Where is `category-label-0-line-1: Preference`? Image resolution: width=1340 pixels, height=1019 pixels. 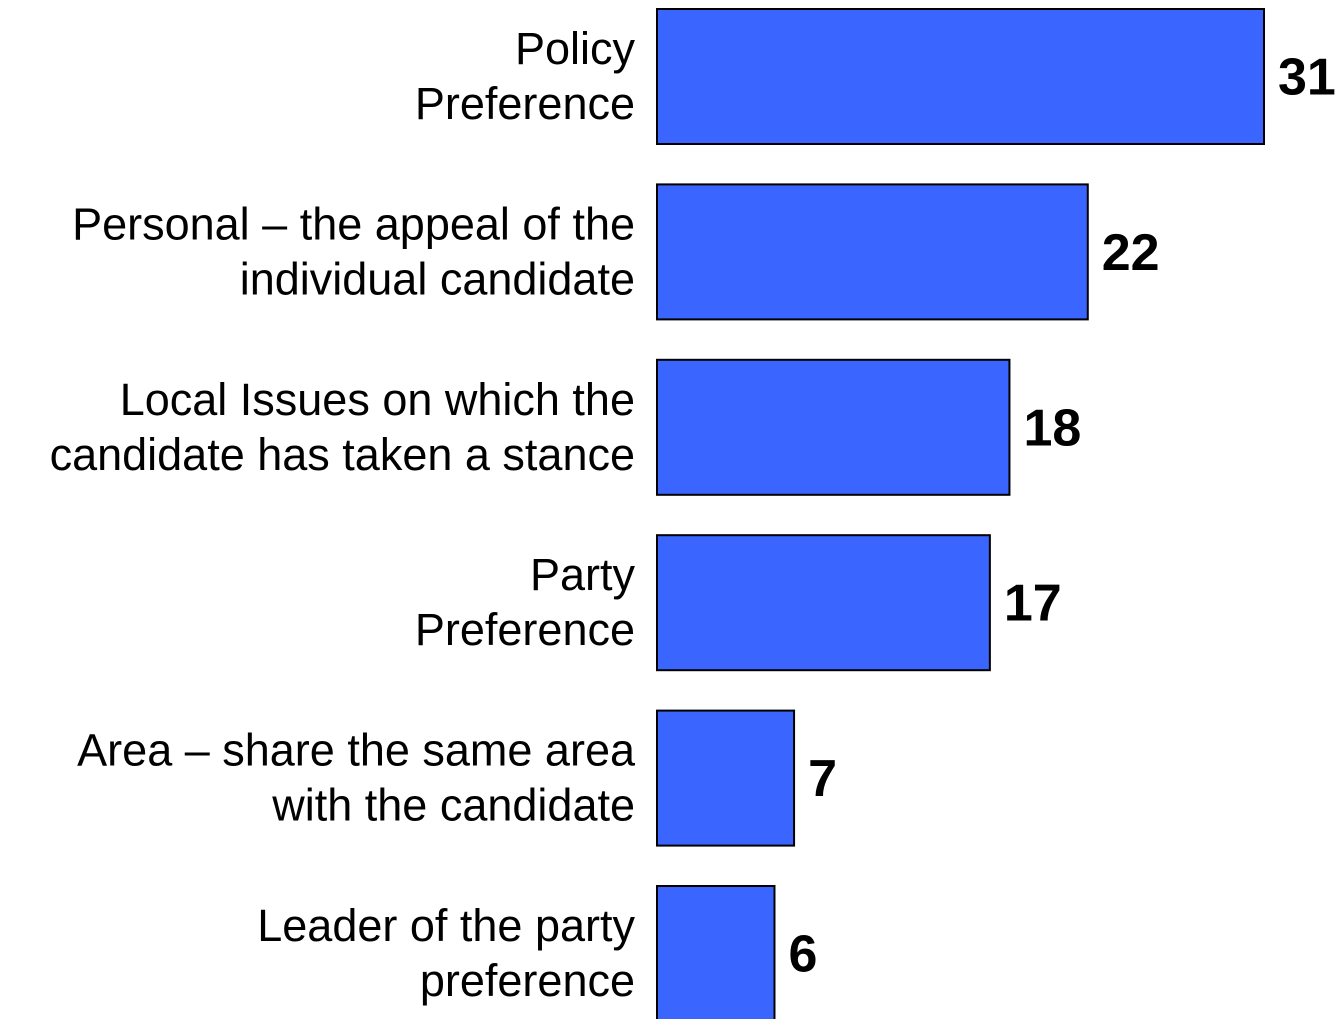 category-label-0-line-1: Preference is located at coordinates (525, 103).